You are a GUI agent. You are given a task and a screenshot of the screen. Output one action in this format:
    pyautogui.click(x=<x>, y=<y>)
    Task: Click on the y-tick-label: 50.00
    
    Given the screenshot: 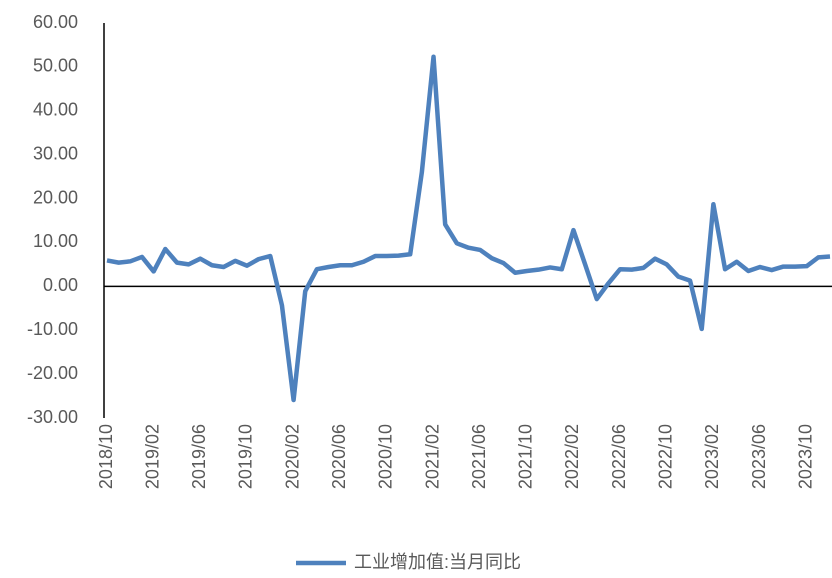 What is the action you would take?
    pyautogui.click(x=55, y=66)
    